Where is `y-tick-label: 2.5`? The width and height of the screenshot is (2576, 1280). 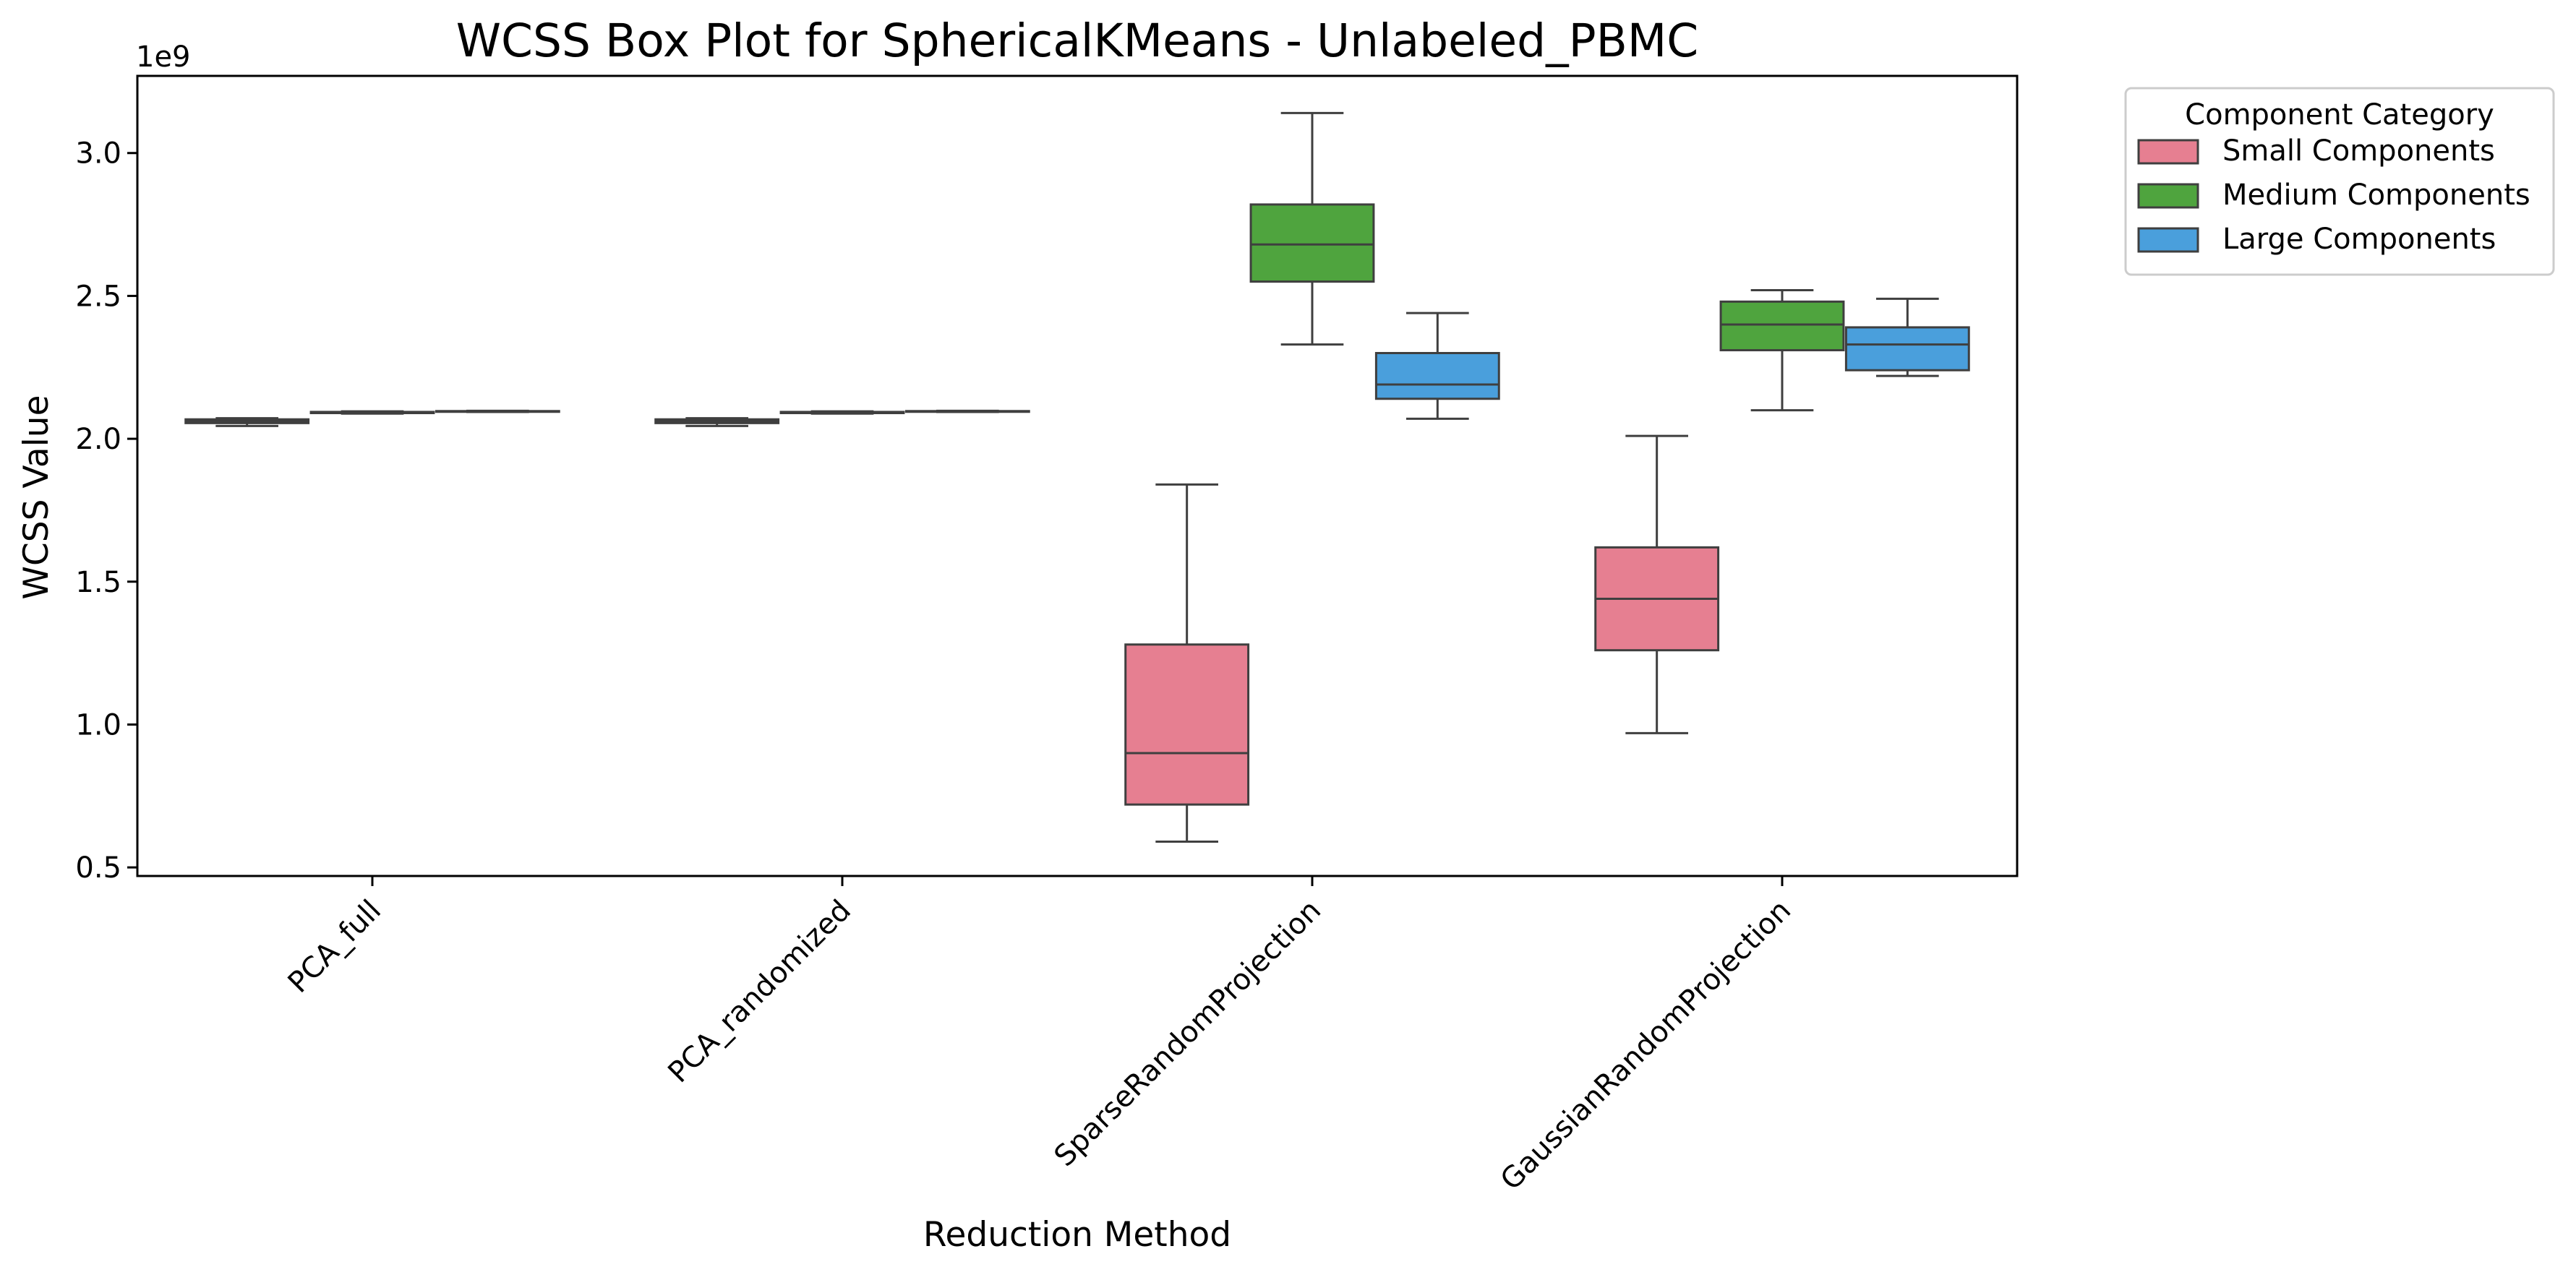
y-tick-label: 2.5 is located at coordinates (98, 296).